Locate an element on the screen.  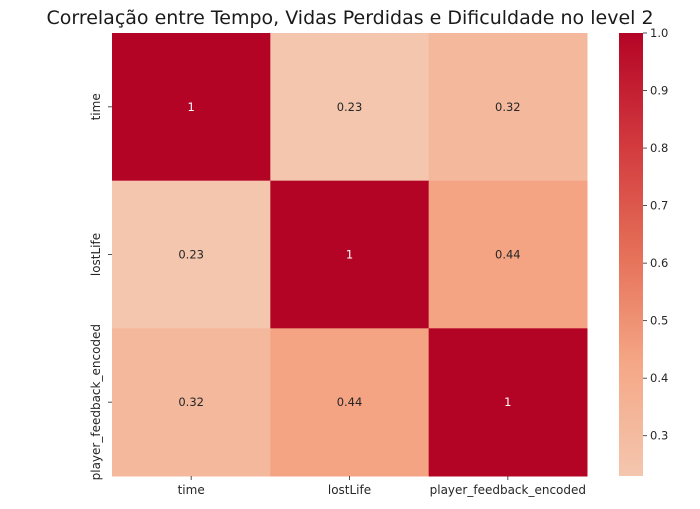
x-tick-label: time is located at coordinates (191, 490).